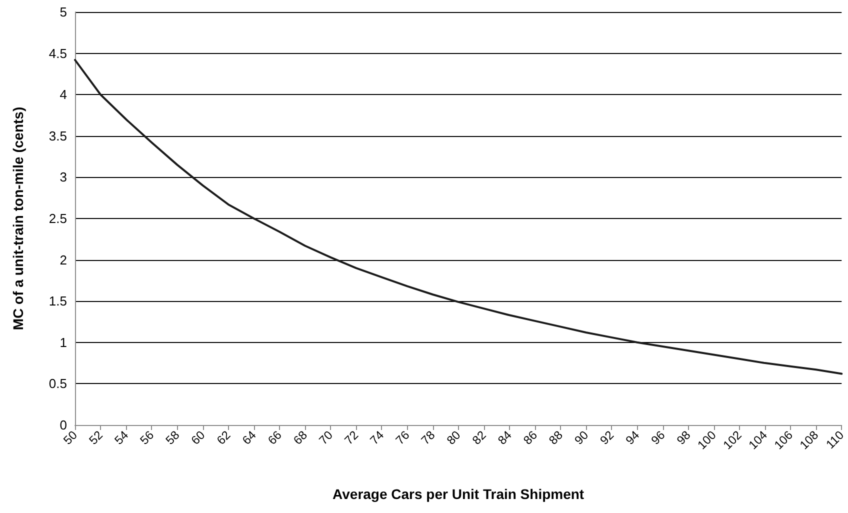 This screenshot has height=513, width=848. What do you see at coordinates (684, 438) in the screenshot?
I see `x-tick-label: 98` at bounding box center [684, 438].